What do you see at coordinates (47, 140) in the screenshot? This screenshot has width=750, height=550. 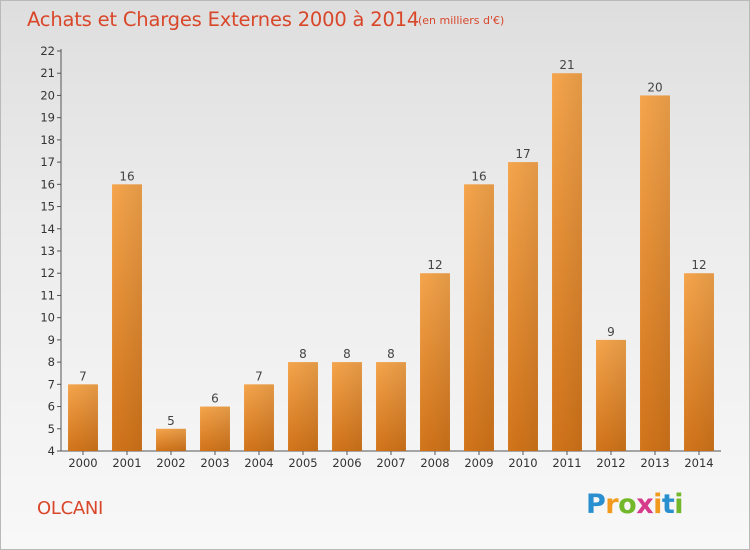 I see `y-tick-label: 18` at bounding box center [47, 140].